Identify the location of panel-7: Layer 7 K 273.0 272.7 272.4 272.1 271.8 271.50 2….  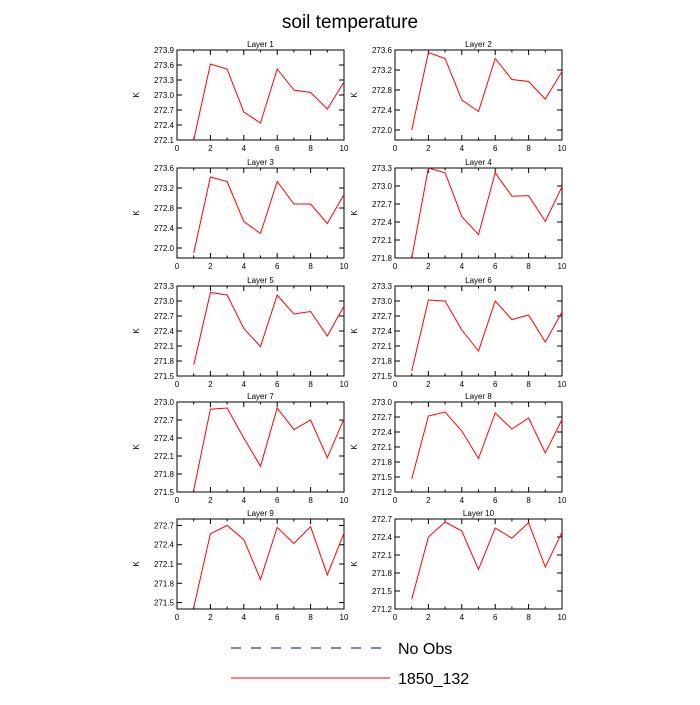
(240, 448).